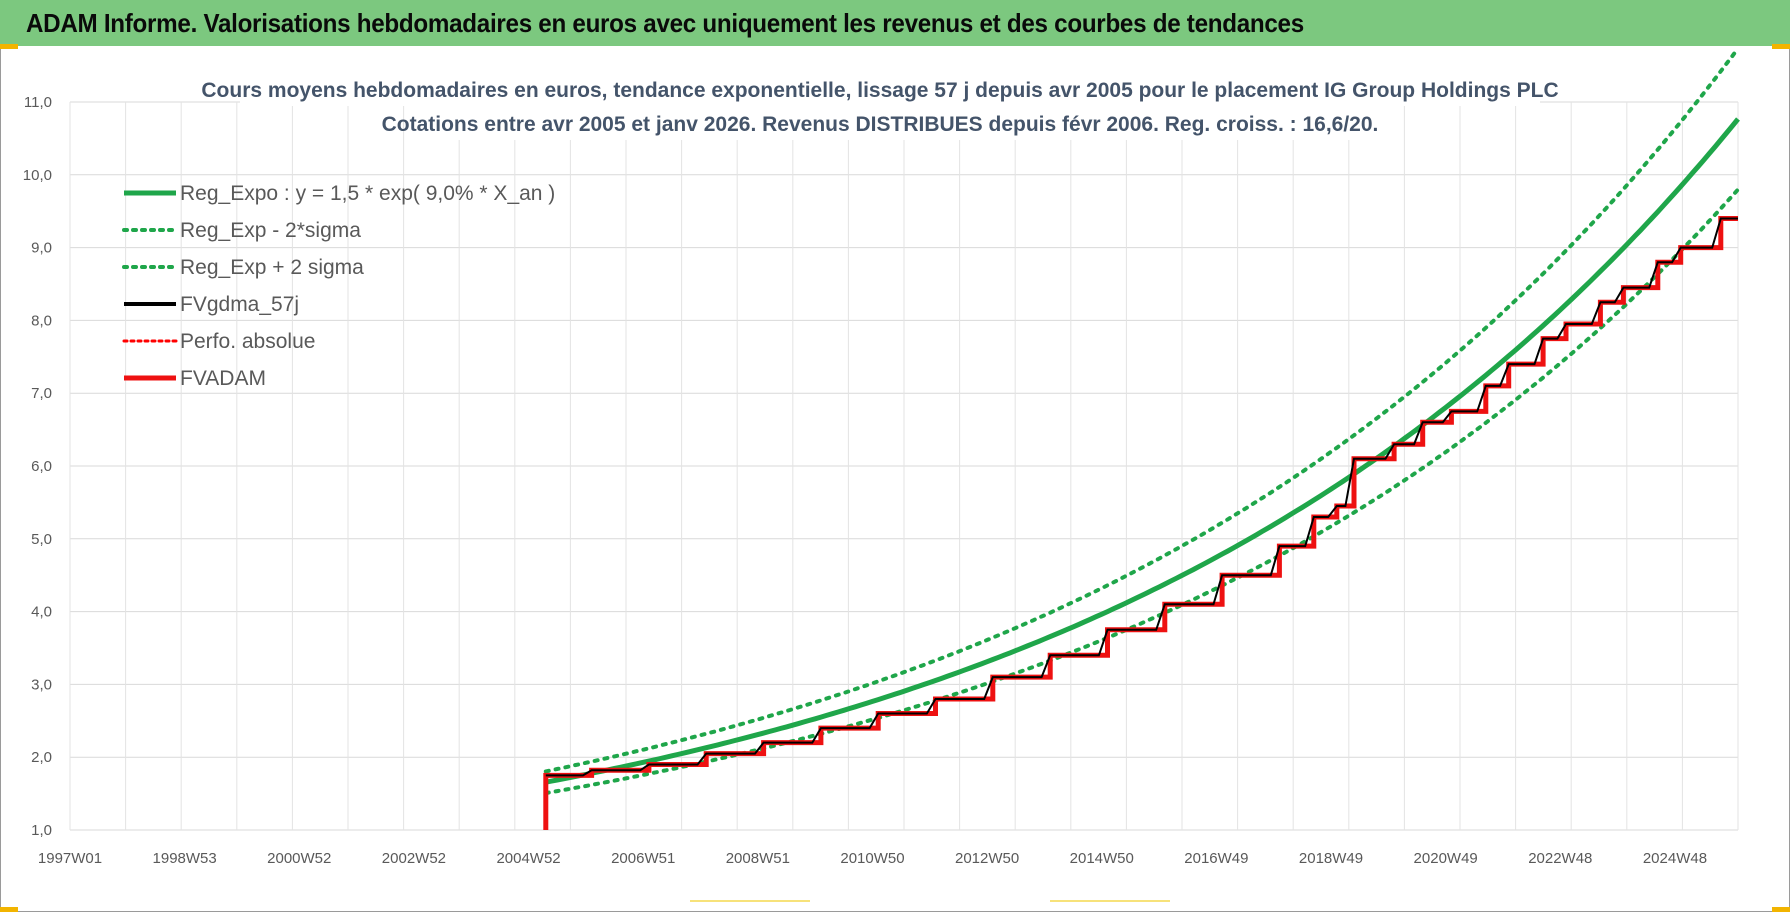  Describe the element at coordinates (41, 320) in the screenshot. I see `y-tick-label: 8,0` at that location.